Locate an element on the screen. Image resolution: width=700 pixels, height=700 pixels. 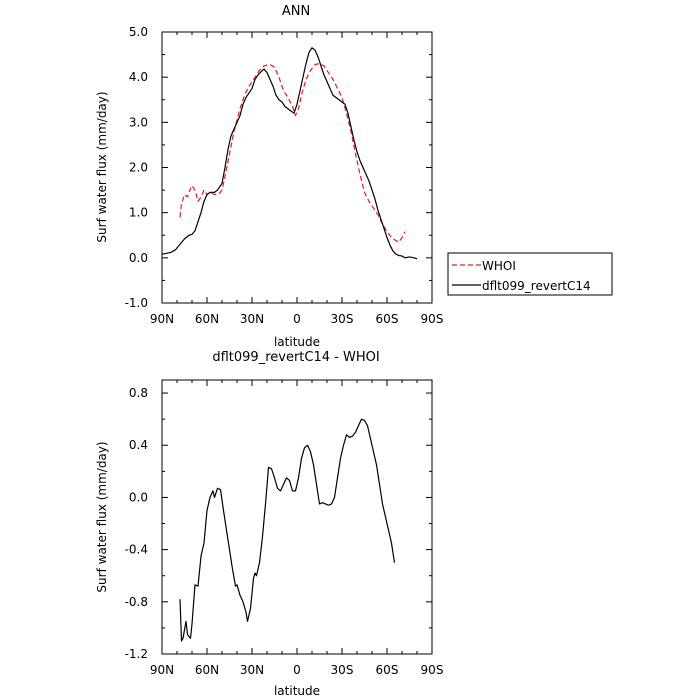
bottom-y-tick-label: 0.8 is located at coordinates (138, 393).